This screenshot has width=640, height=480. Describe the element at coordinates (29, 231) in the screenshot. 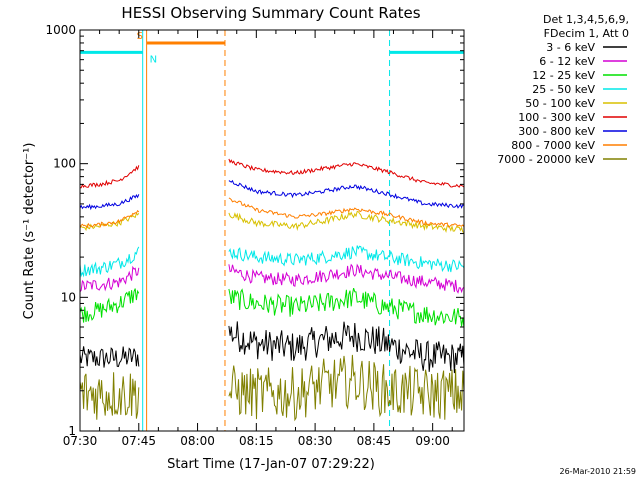

I see `y-axis-label: Count Rate (s⁻¹ detector⁻¹)` at that location.